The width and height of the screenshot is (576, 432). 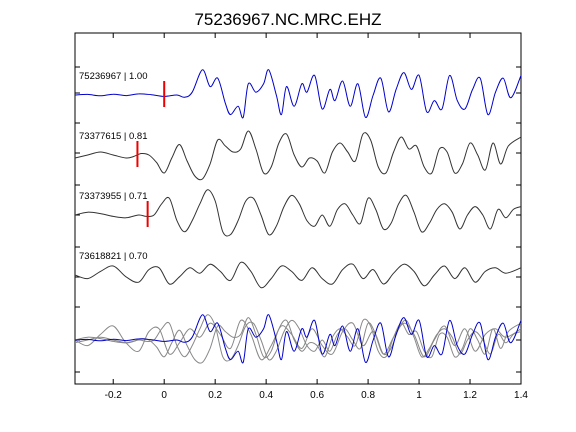 What do you see at coordinates (521, 395) in the screenshot?
I see `x-tick-label: 1.4` at bounding box center [521, 395].